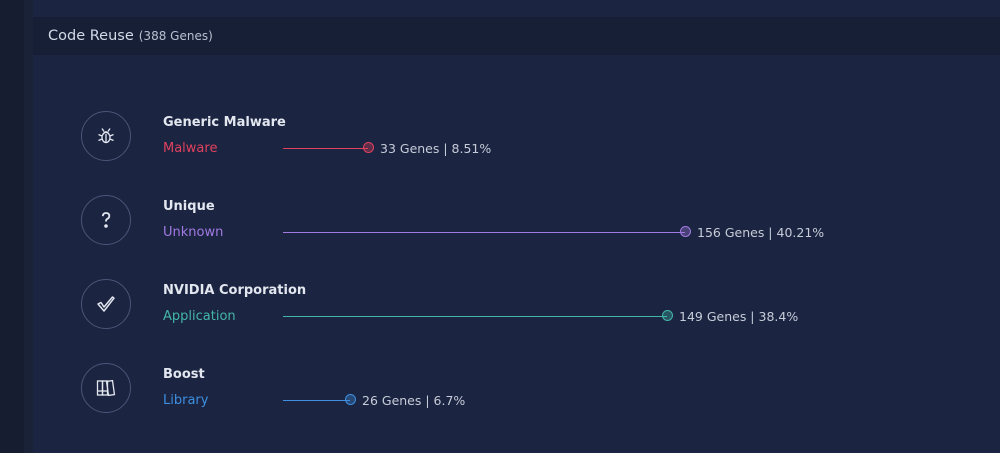 This screenshot has height=453, width=1000. I want to click on gene-count: (388 Genes), so click(175, 36).